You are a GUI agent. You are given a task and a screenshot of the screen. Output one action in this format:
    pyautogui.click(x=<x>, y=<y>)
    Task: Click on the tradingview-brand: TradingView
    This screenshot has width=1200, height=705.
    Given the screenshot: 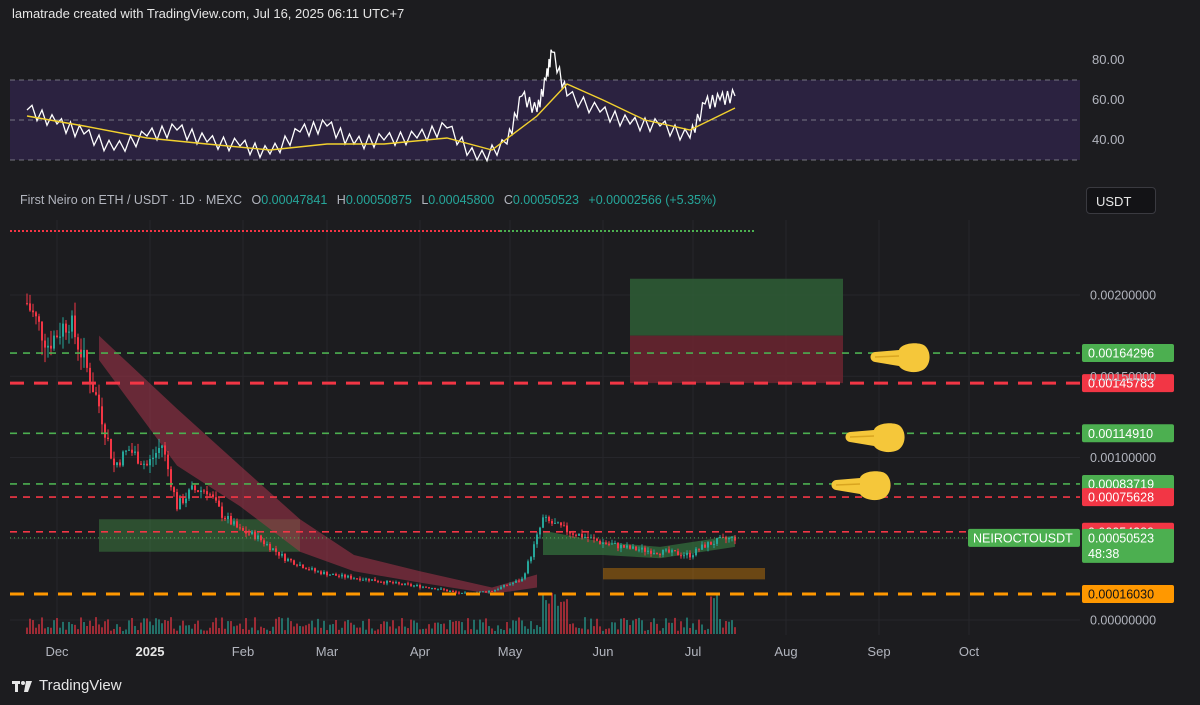 What is the action you would take?
    pyautogui.click(x=67, y=685)
    